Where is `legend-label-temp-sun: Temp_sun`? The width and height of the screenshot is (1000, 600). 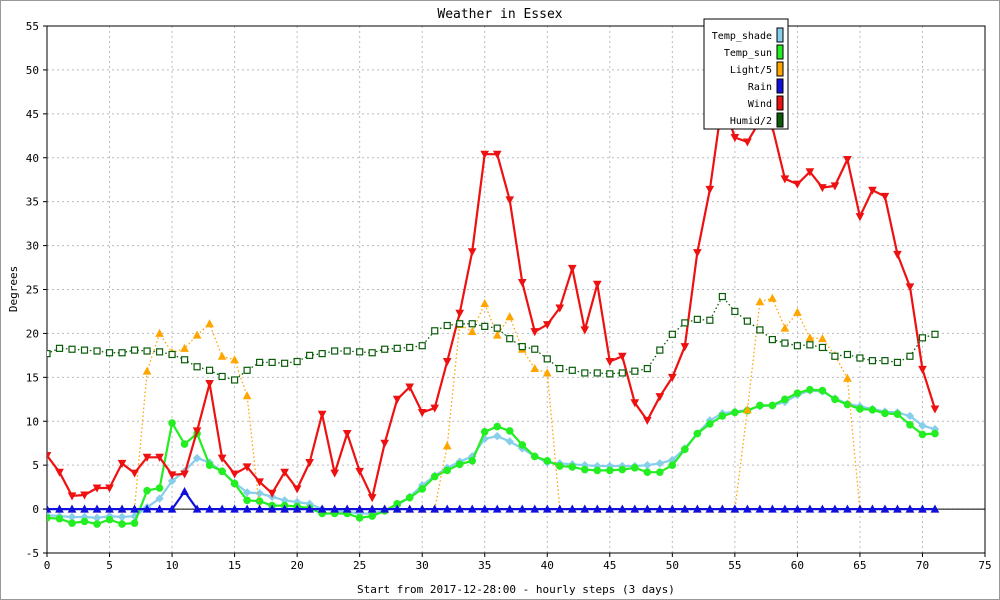 legend-label-temp-sun: Temp_sun is located at coordinates (748, 53).